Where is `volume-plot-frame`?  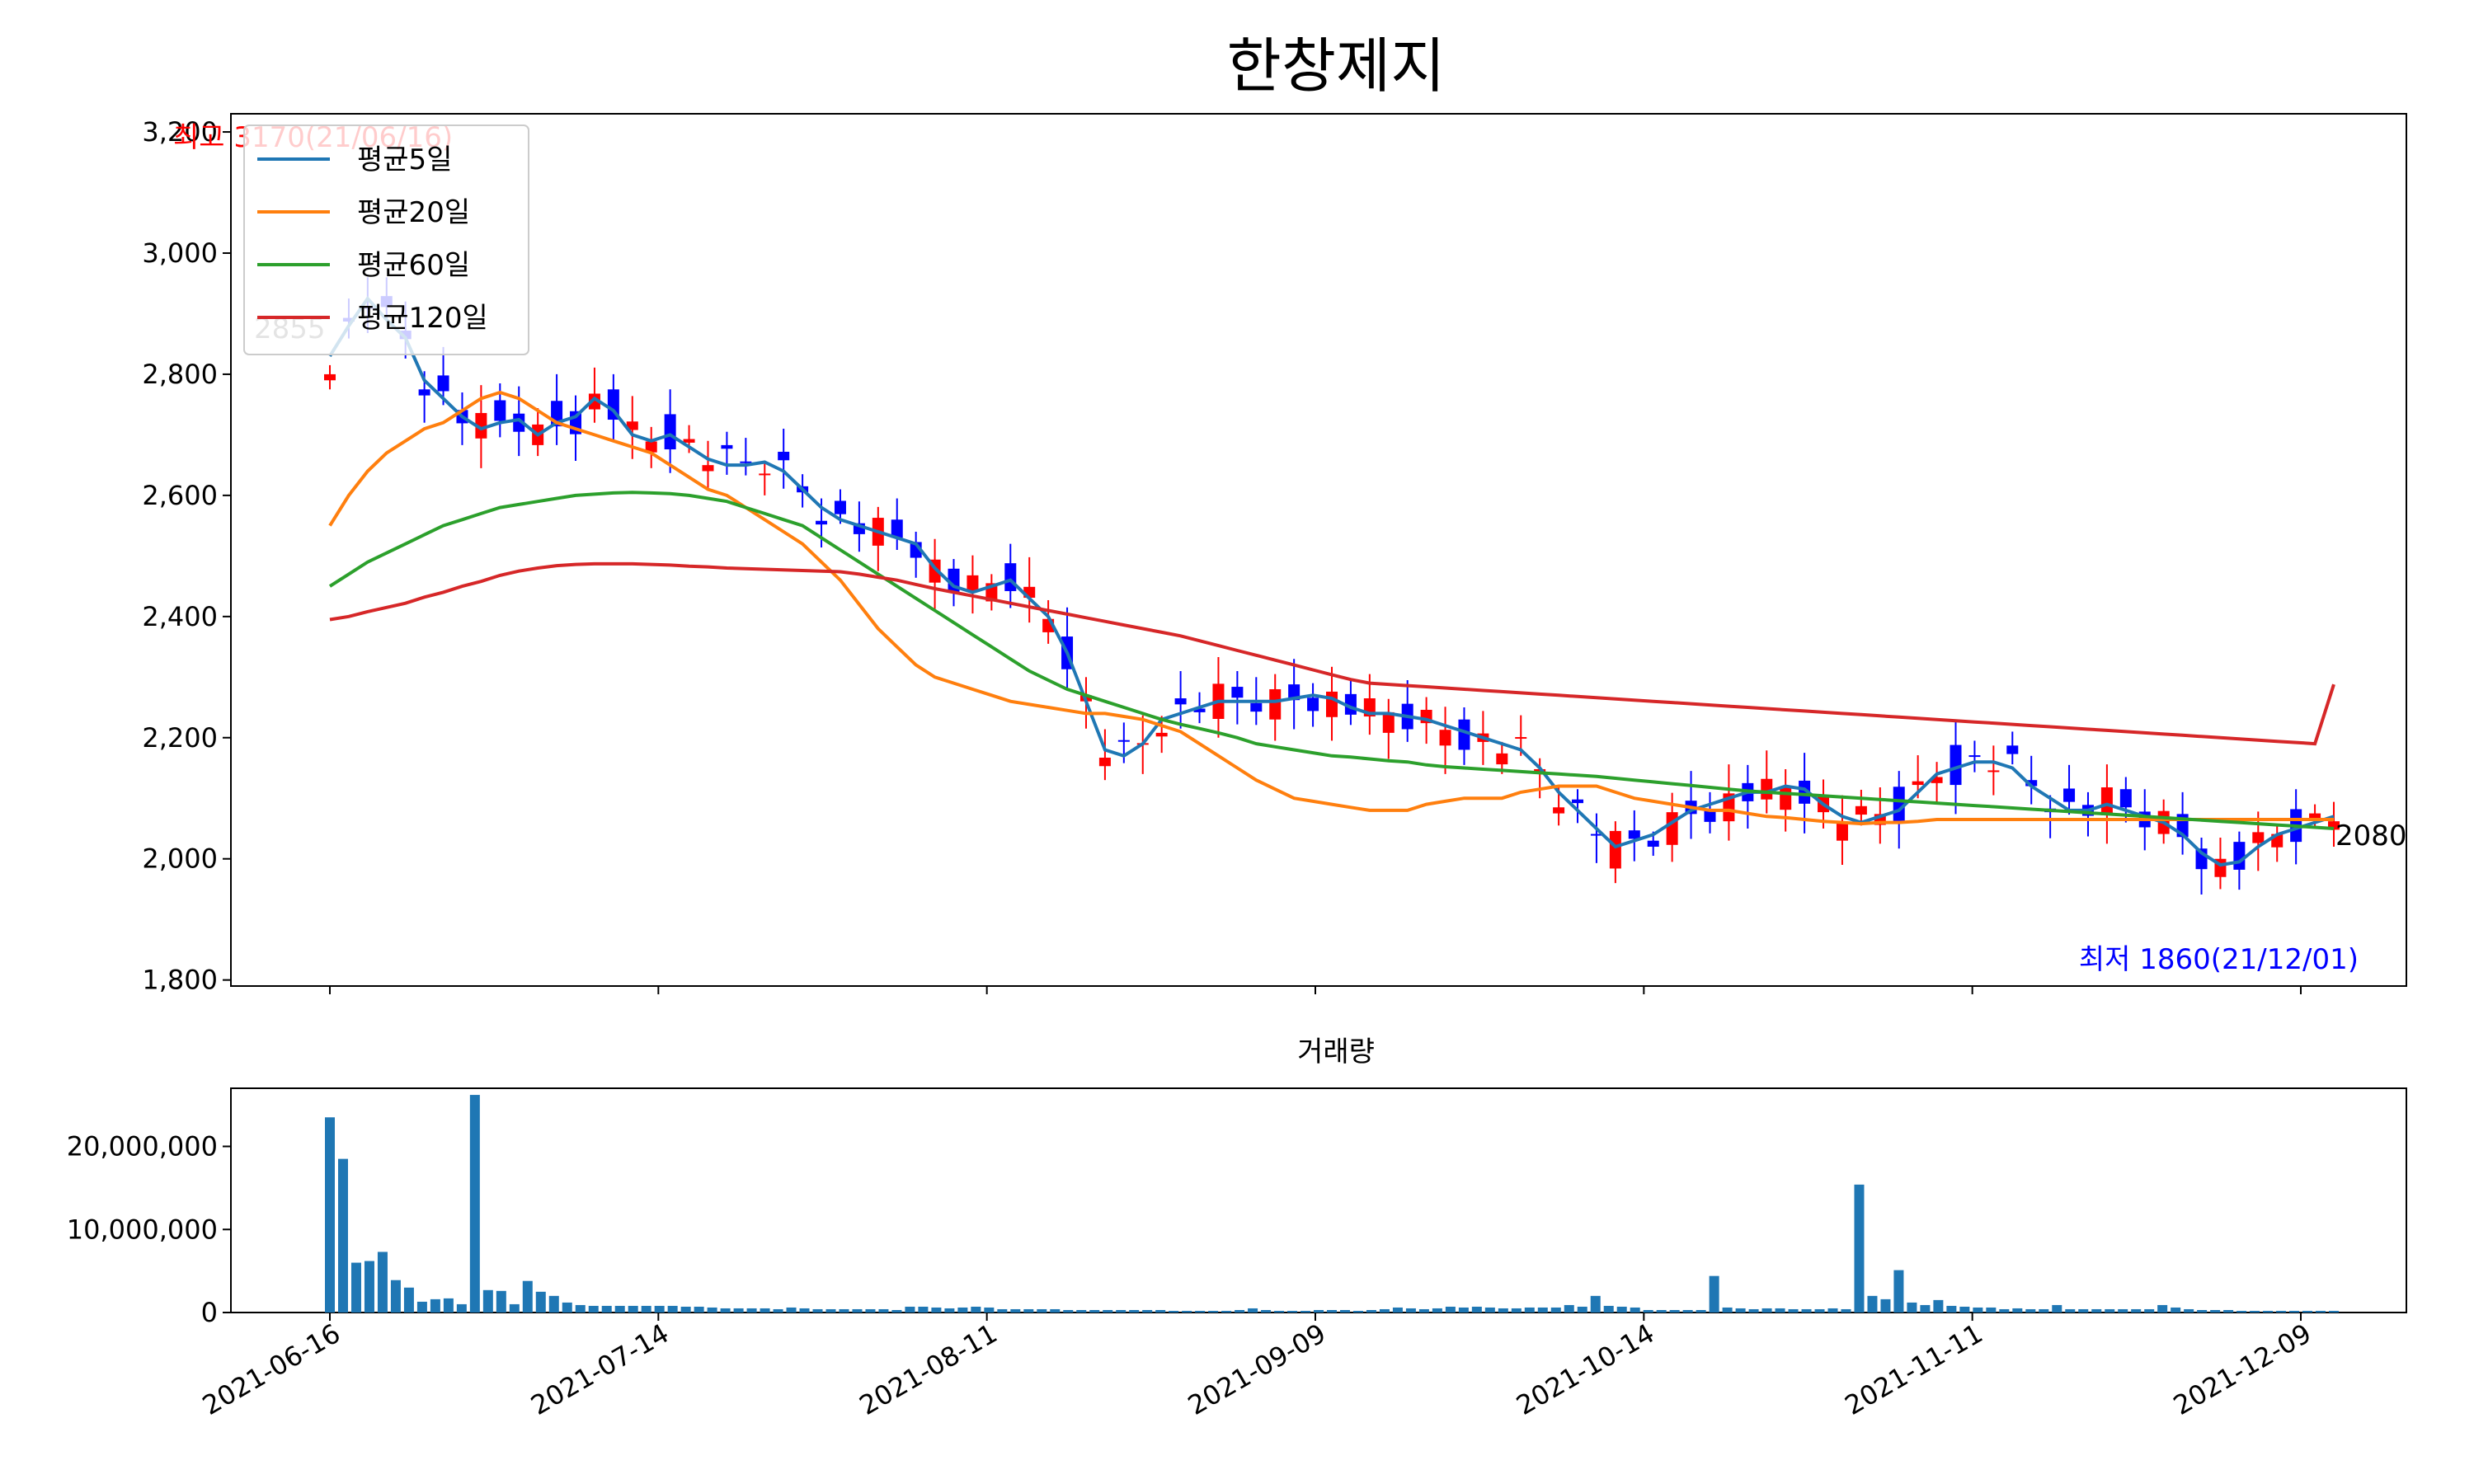
volume-plot-frame is located at coordinates (1318, 1200).